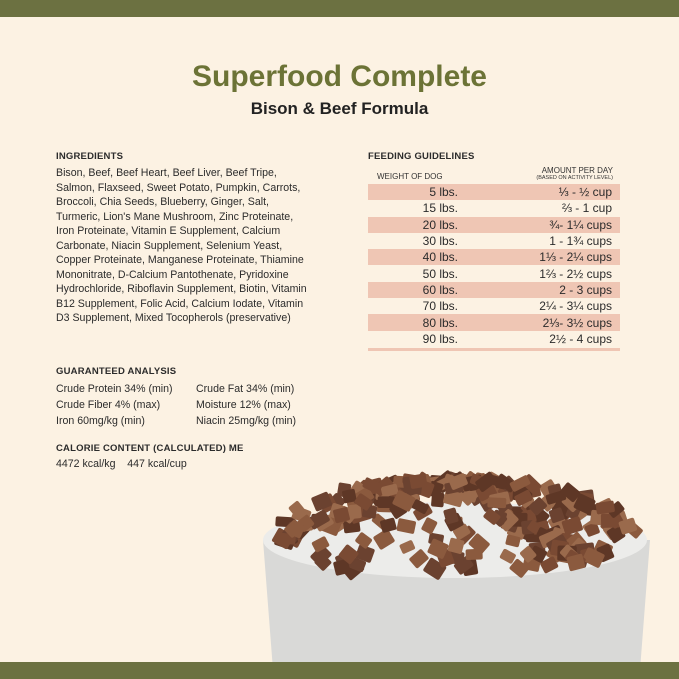 The width and height of the screenshot is (679, 679). Describe the element at coordinates (440, 241) in the screenshot. I see `weight-cell: 30 lbs.` at that location.